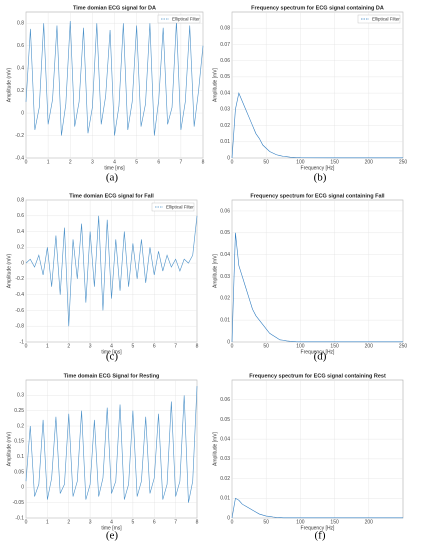  Describe the element at coordinates (111, 196) in the screenshot. I see `chart-title: Time domian ECG signal for Fall` at that location.